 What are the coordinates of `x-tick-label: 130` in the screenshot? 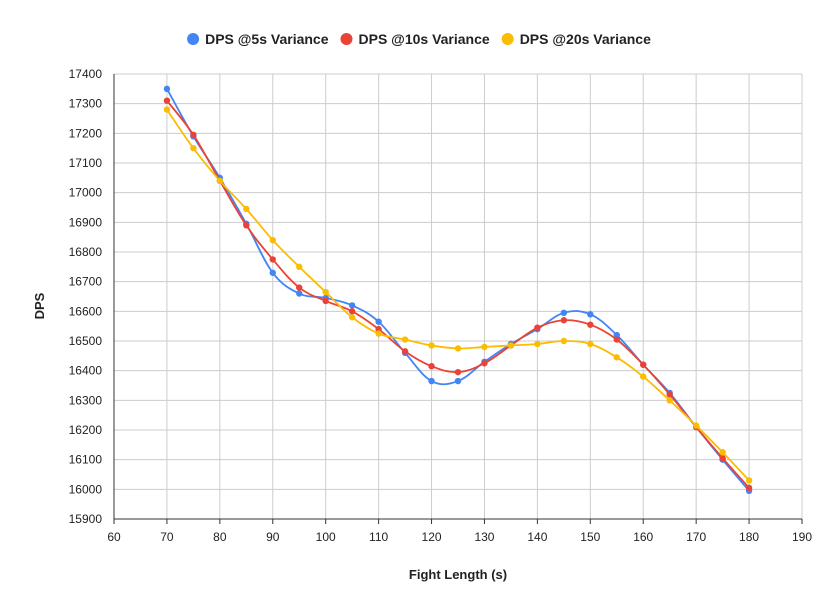 It's located at (484, 537).